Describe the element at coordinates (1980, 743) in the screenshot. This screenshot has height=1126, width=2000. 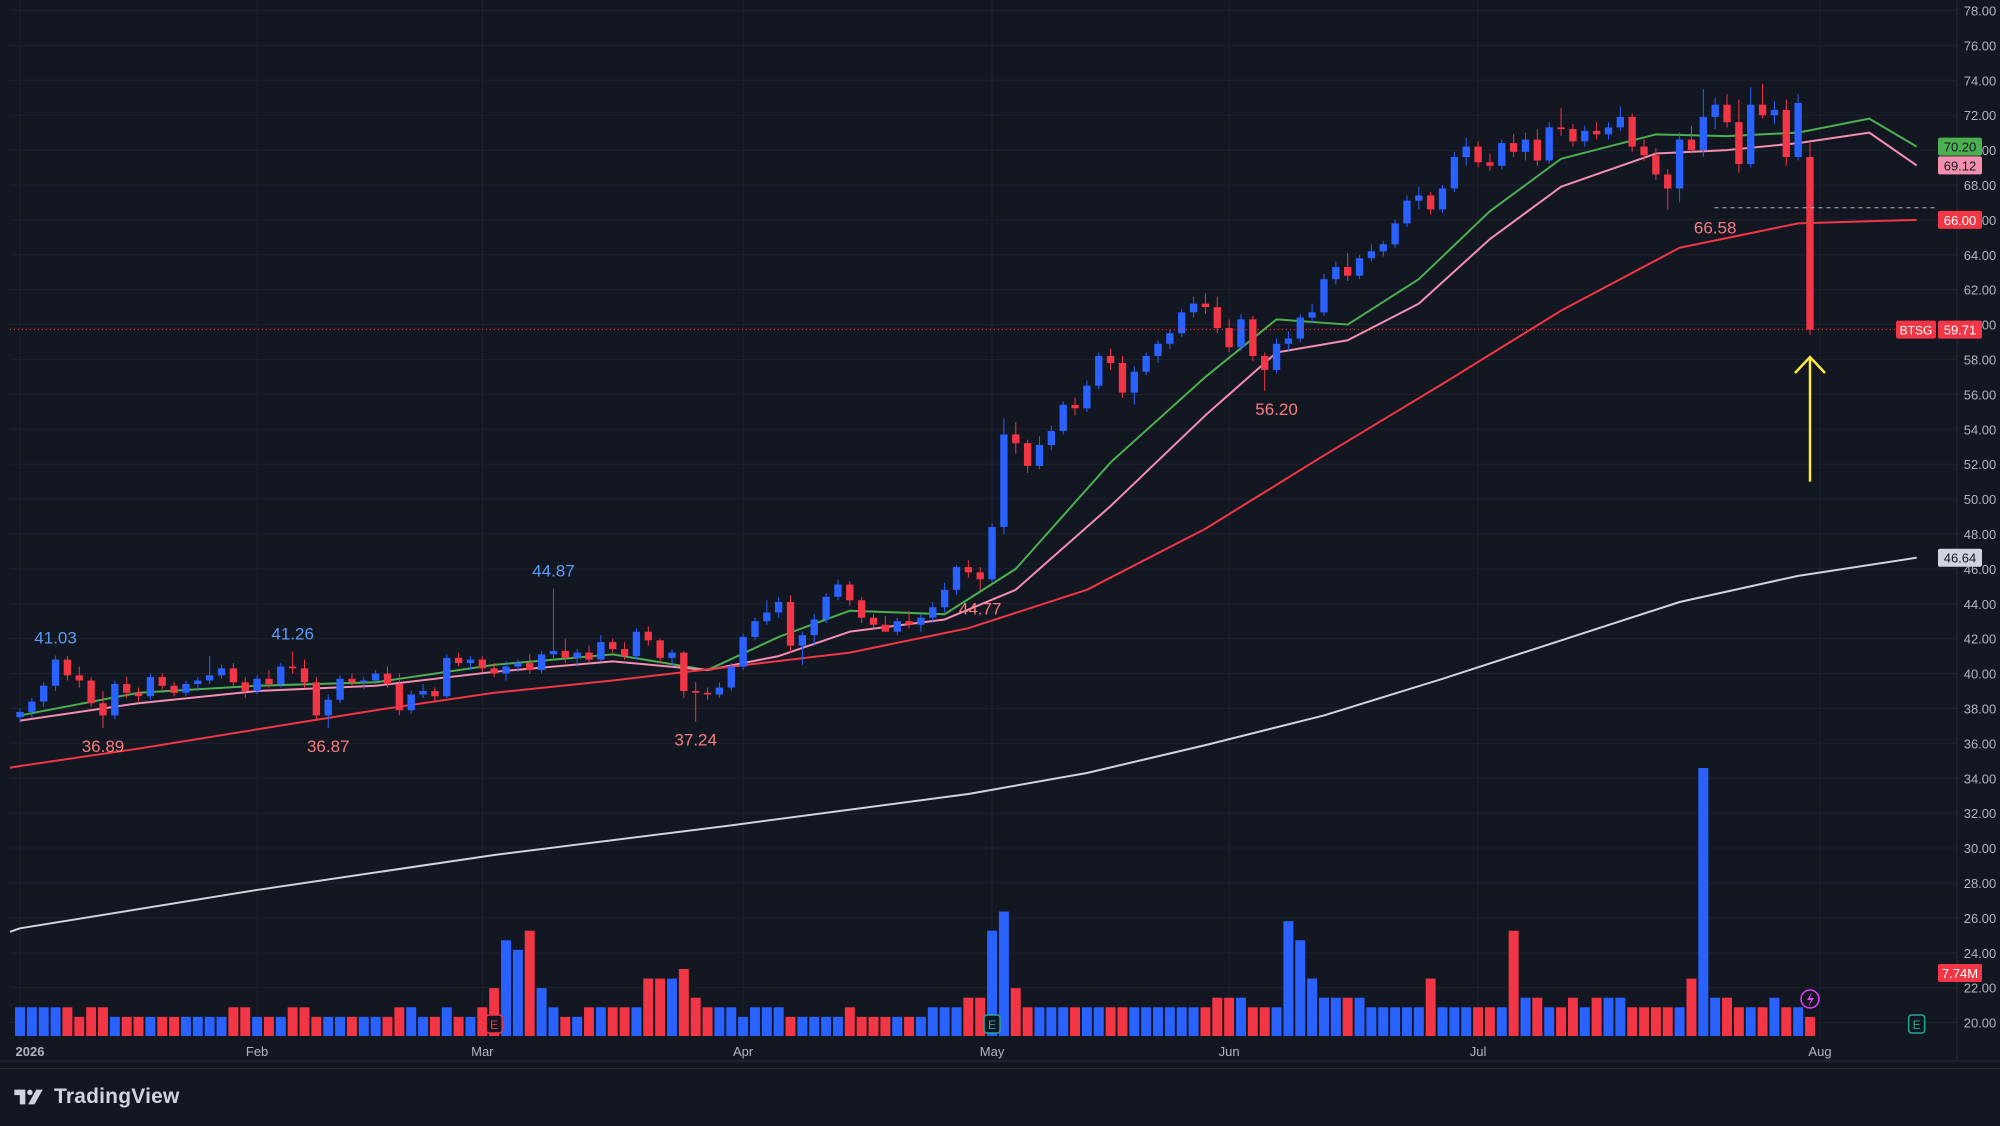
I see `price-tick-label: 36.00` at that location.